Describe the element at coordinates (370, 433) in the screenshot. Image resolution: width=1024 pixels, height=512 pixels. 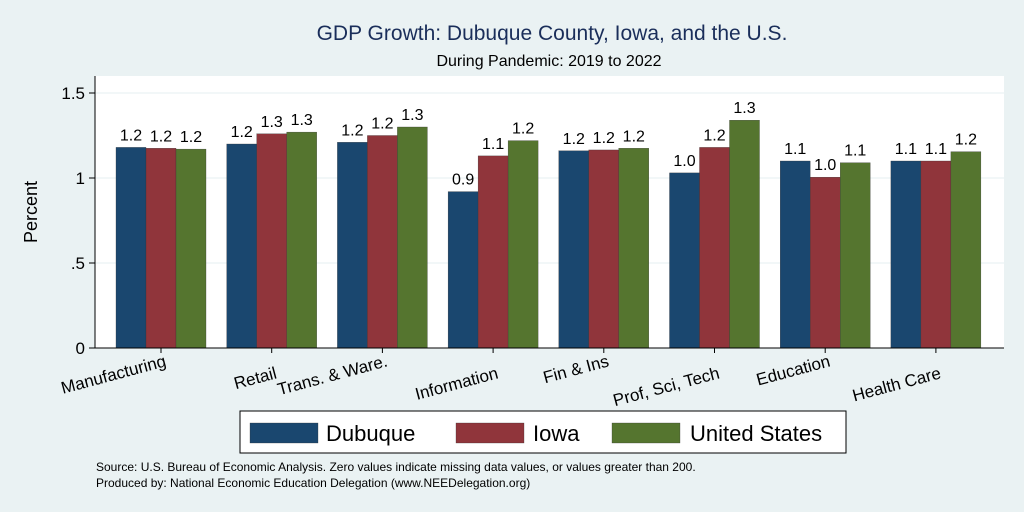
I see `legend-label: Dubuque` at that location.